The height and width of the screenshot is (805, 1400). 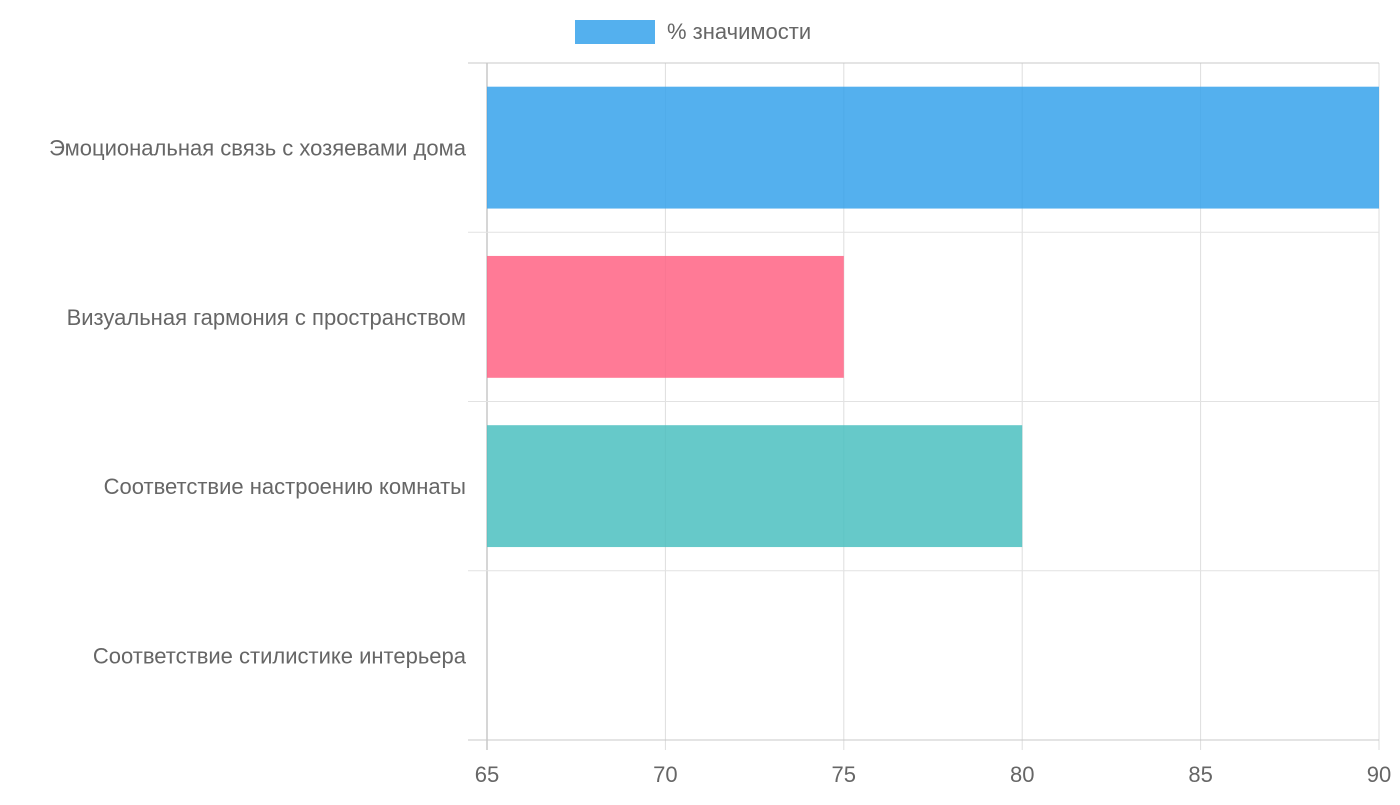 I want to click on x-tick-label: 80, so click(x=1022, y=774).